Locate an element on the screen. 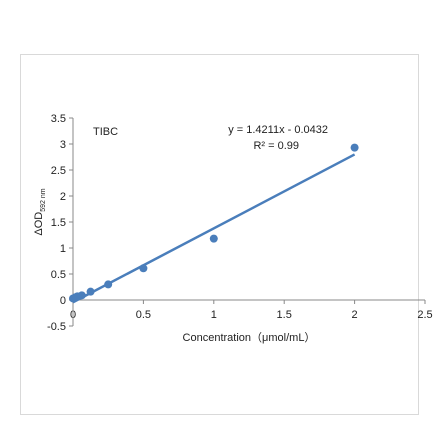 The image size is (440, 441). y-tick-label: 0.5 is located at coordinates (58, 275).